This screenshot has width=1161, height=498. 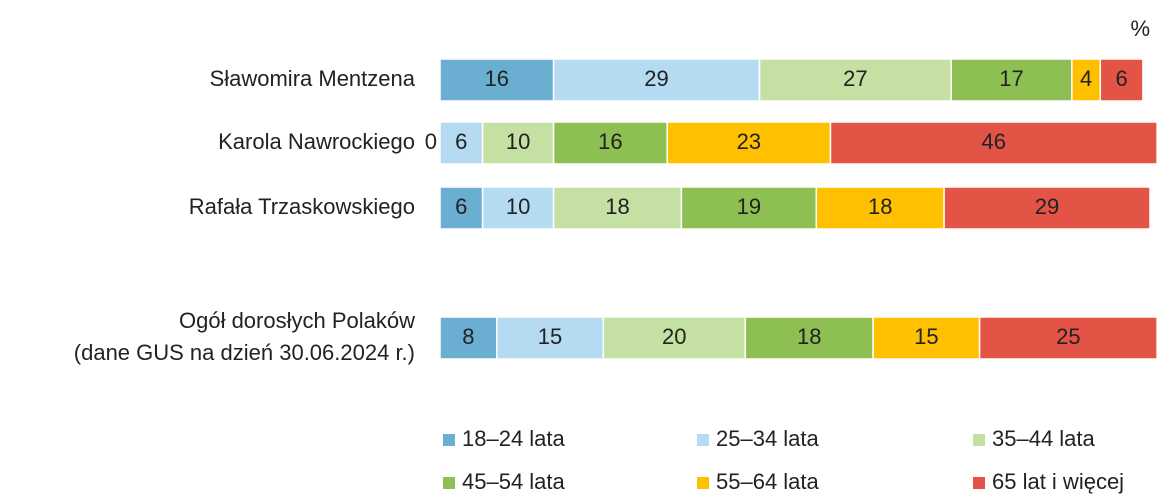 I want to click on value-label: 8, so click(x=468, y=336).